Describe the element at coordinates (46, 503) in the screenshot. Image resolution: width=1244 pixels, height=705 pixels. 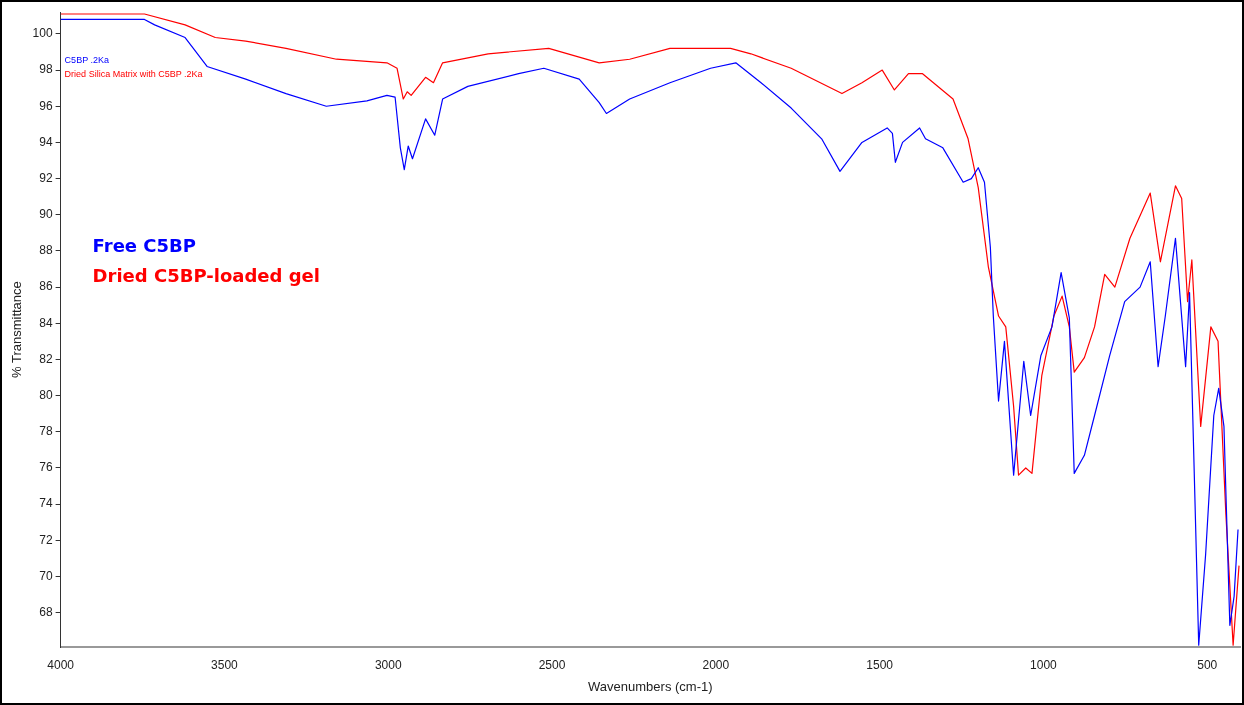
I see `y-tick-label: 74` at that location.